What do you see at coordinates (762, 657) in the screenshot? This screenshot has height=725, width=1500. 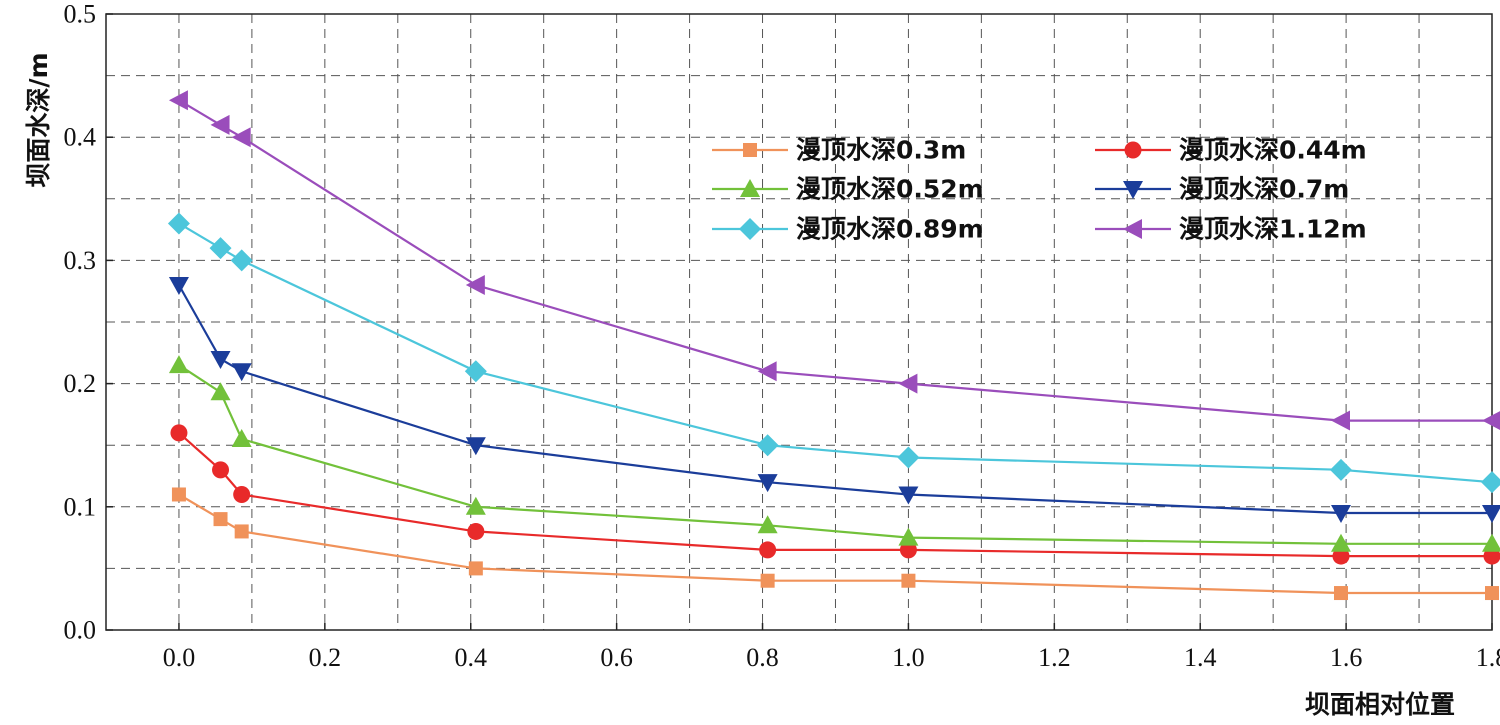 I see `x-tick-label: 0.8` at bounding box center [762, 657].